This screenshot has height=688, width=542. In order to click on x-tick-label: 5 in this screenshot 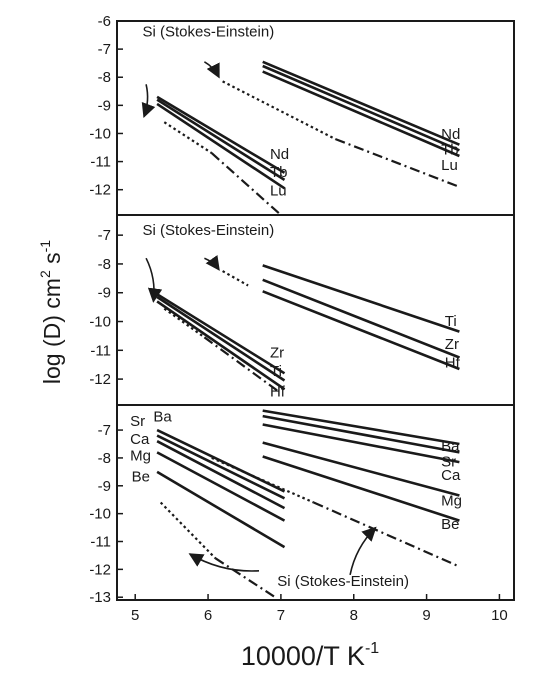, I will do `click(135, 615)`.